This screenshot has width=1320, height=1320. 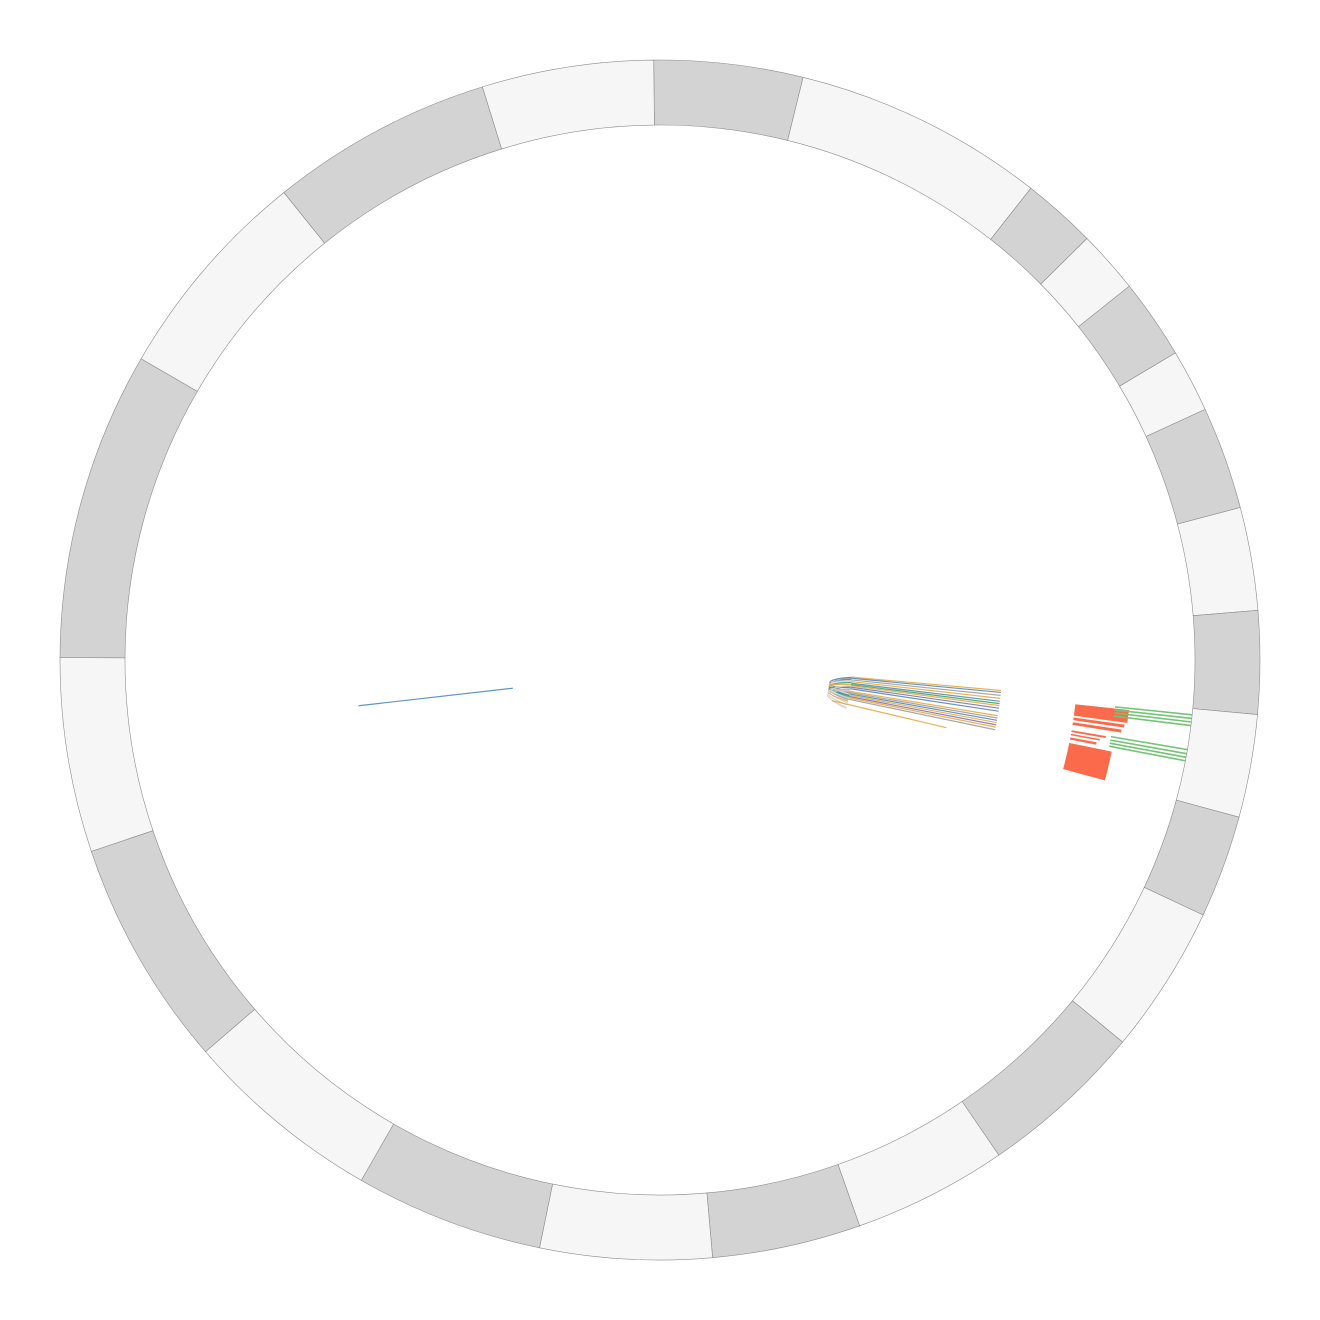 I want to click on histogram-layer, so click(x=1096, y=742).